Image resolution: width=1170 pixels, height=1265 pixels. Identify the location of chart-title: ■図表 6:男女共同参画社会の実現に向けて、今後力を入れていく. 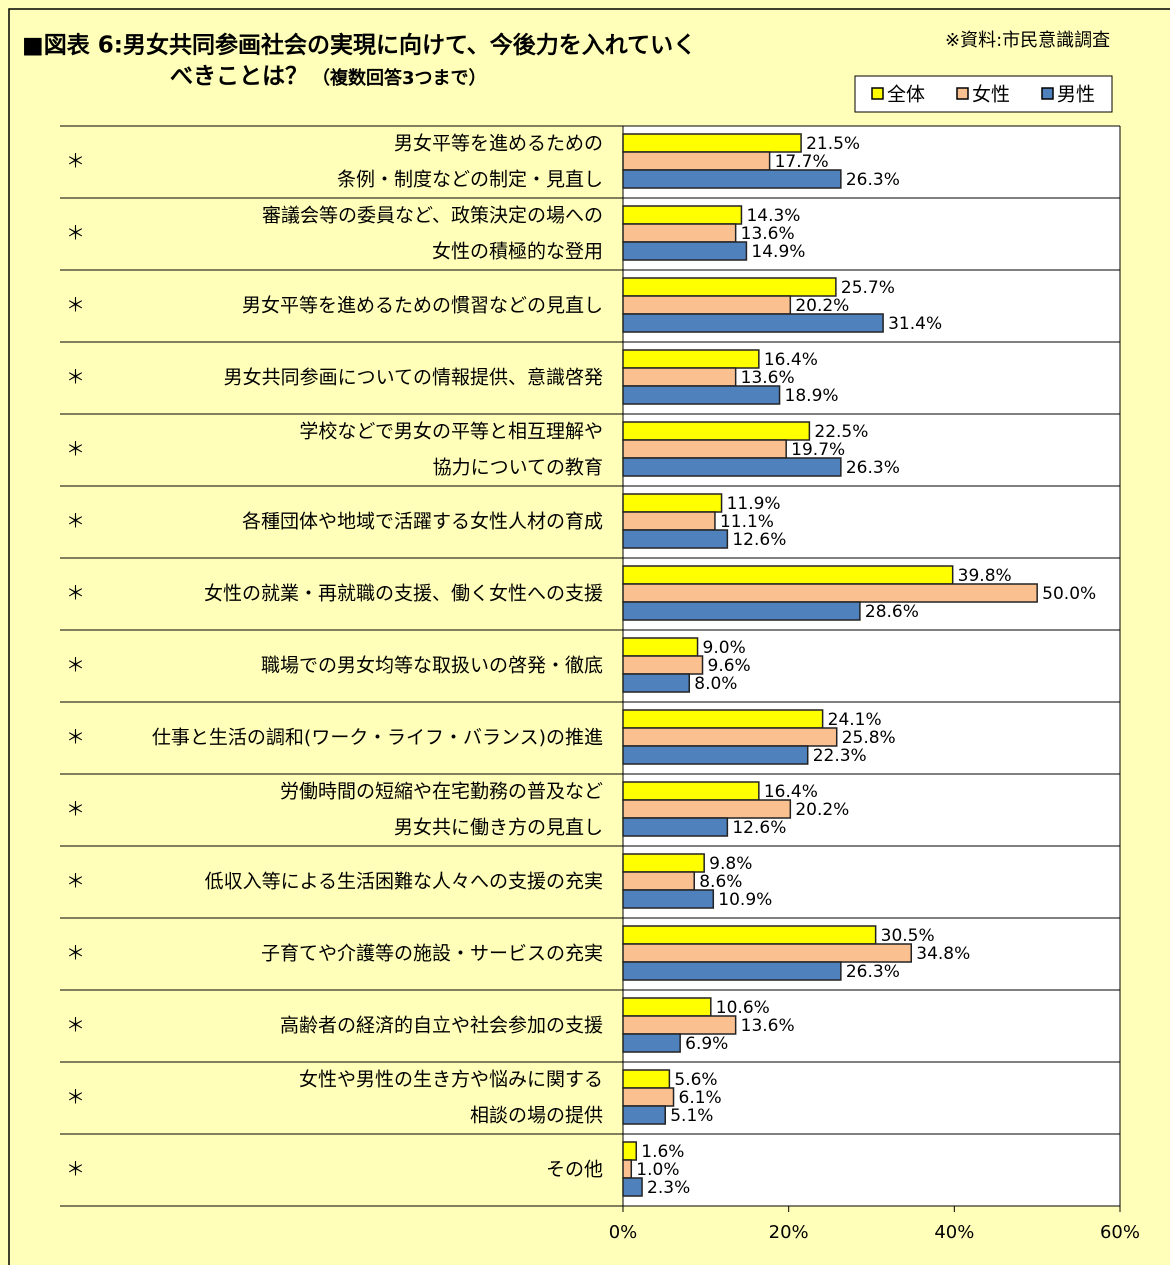
(359, 45).